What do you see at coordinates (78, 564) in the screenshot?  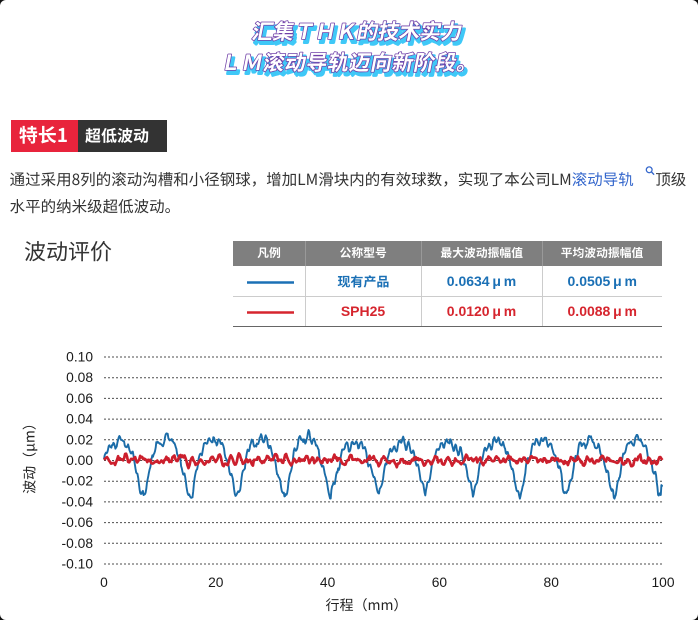 I see `svg-text: -0.10` at bounding box center [78, 564].